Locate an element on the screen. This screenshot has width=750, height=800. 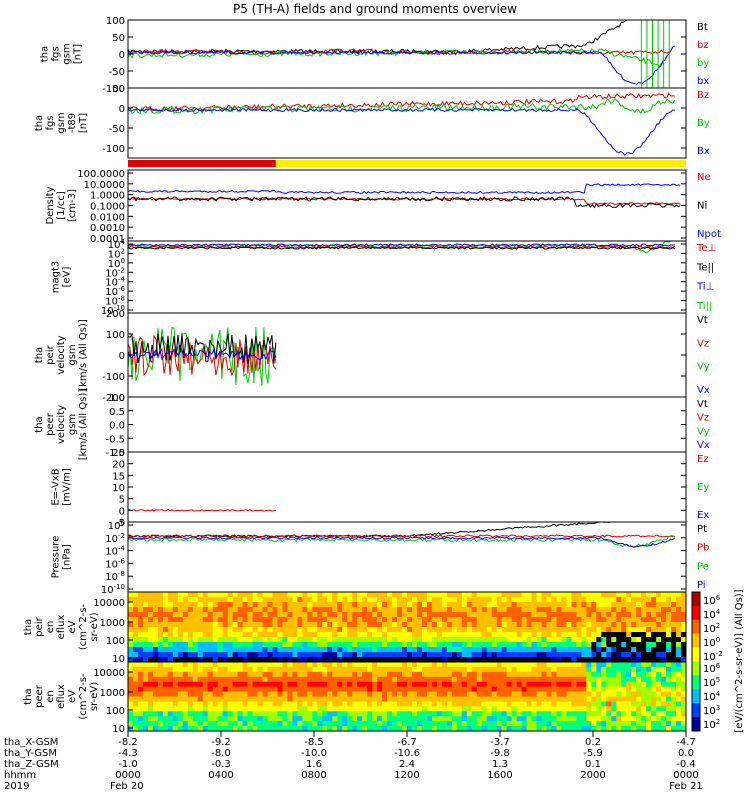
mode-bar-slow is located at coordinates (202, 163).